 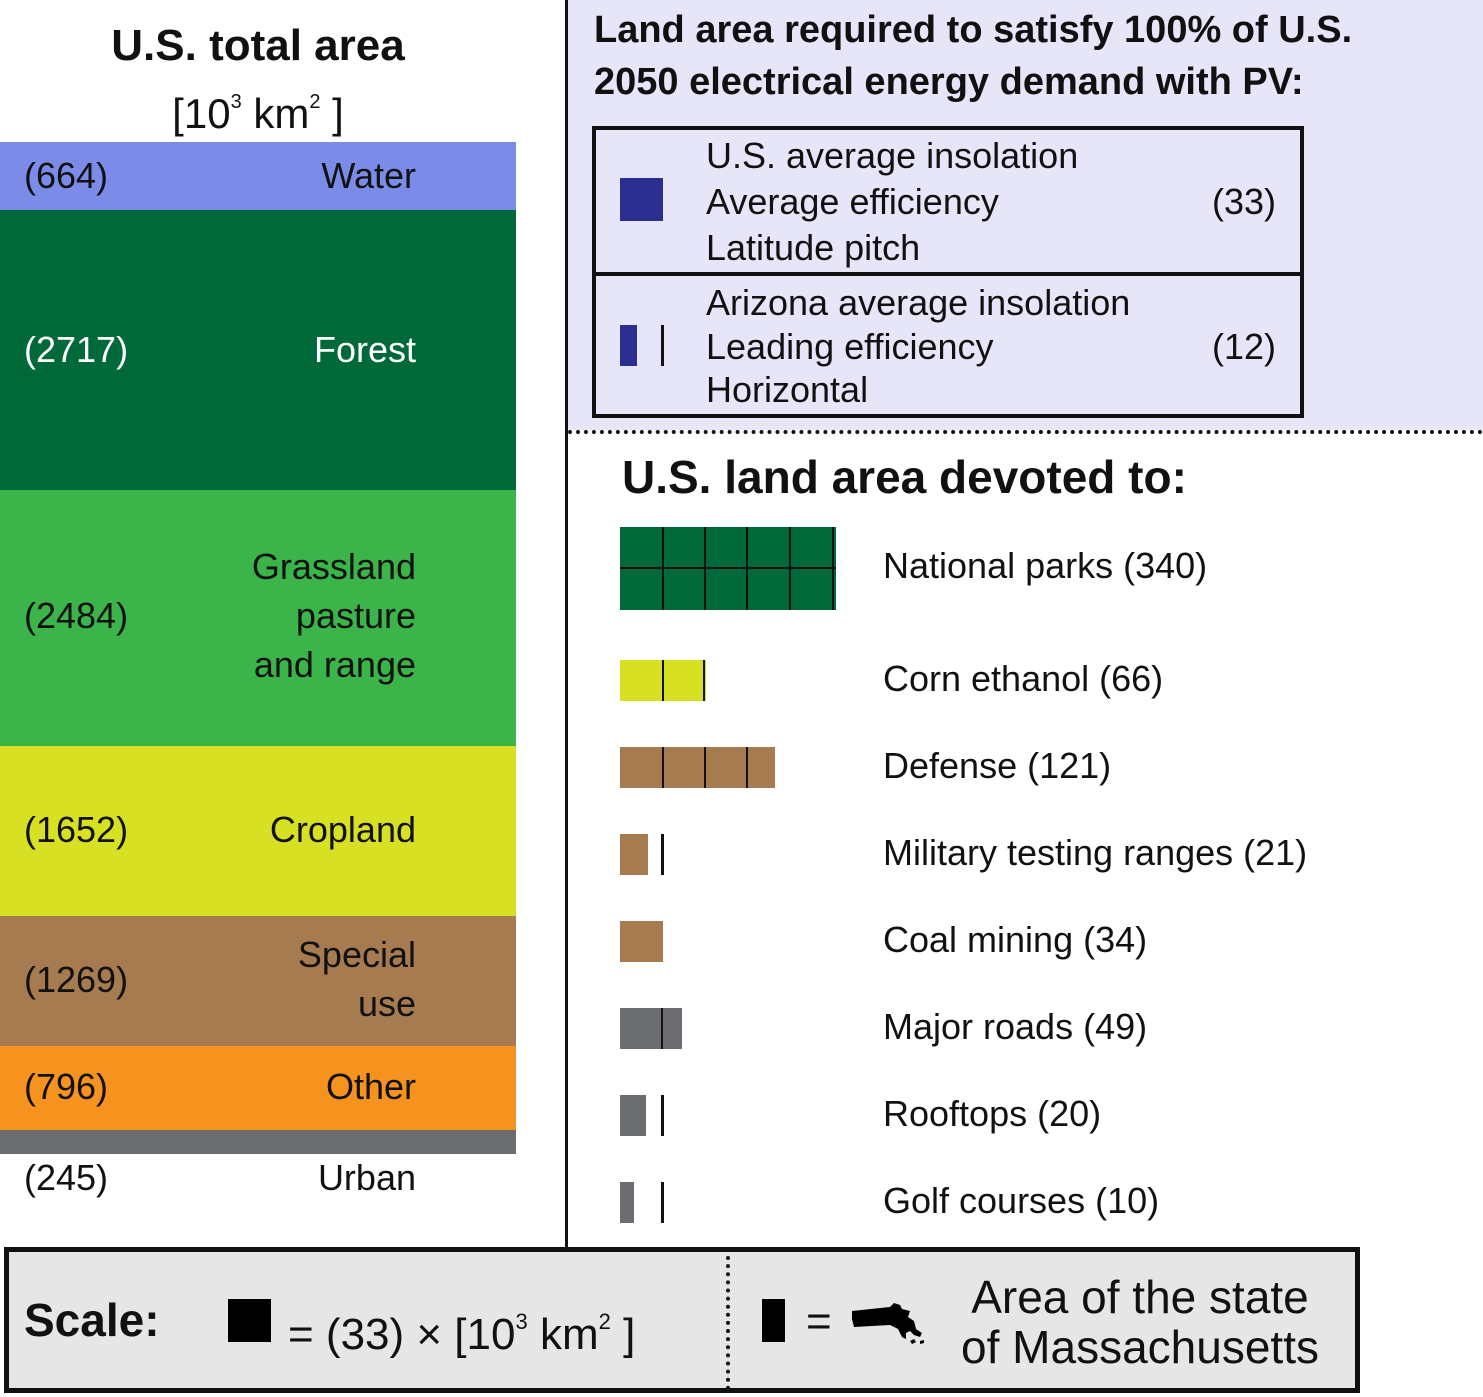 What do you see at coordinates (1095, 852) in the screenshot?
I see `devoted-label-military-testing: Military testing ranges (21)` at bounding box center [1095, 852].